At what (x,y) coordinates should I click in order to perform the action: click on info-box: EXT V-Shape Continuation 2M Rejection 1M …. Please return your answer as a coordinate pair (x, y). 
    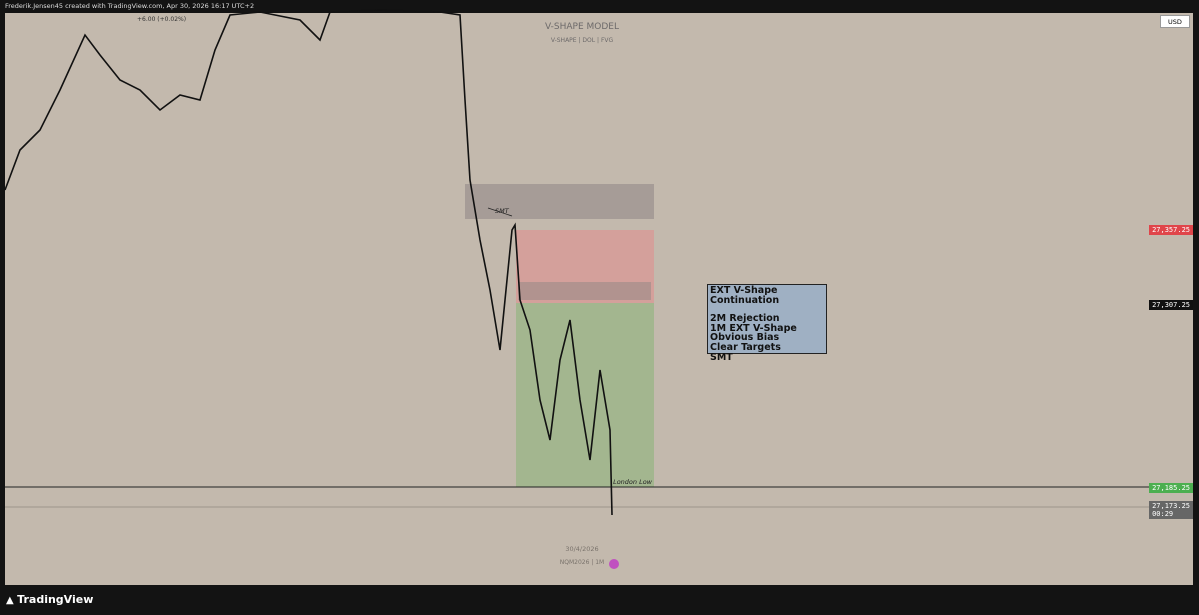
    Looking at the image, I should click on (767, 323).